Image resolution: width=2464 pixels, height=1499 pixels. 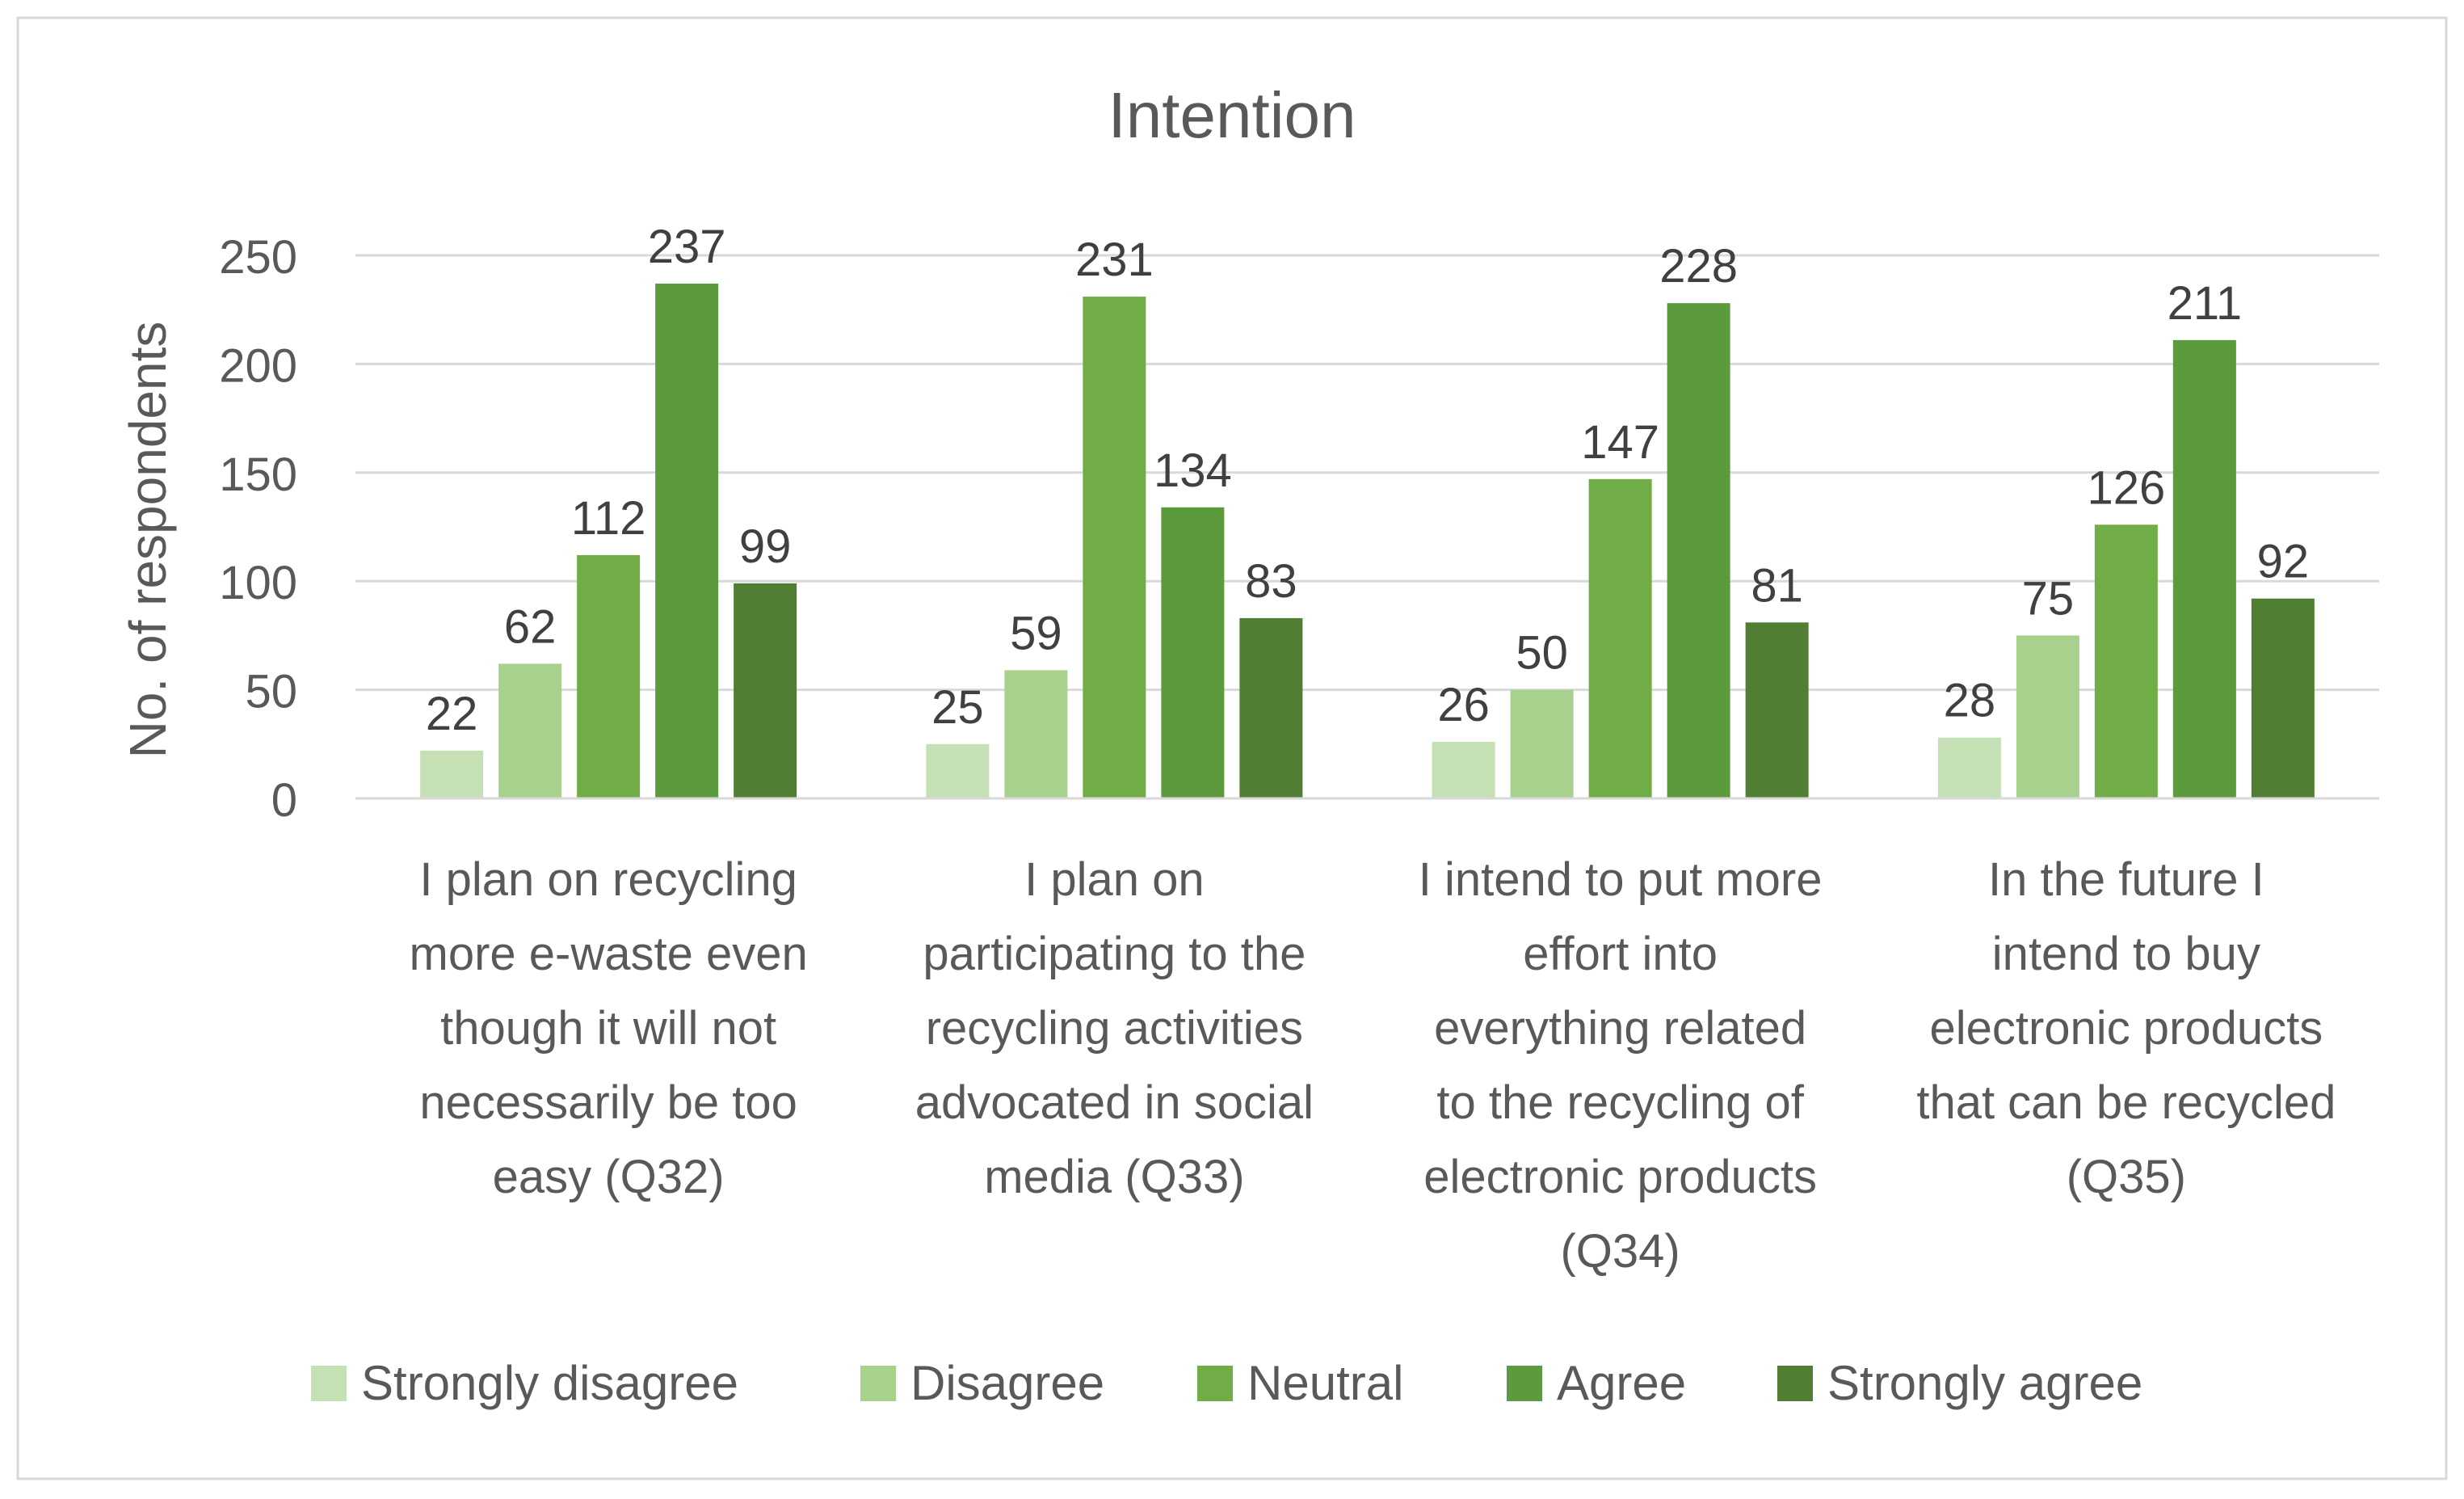 I want to click on legend-label: Neutral, so click(x=1325, y=1383).